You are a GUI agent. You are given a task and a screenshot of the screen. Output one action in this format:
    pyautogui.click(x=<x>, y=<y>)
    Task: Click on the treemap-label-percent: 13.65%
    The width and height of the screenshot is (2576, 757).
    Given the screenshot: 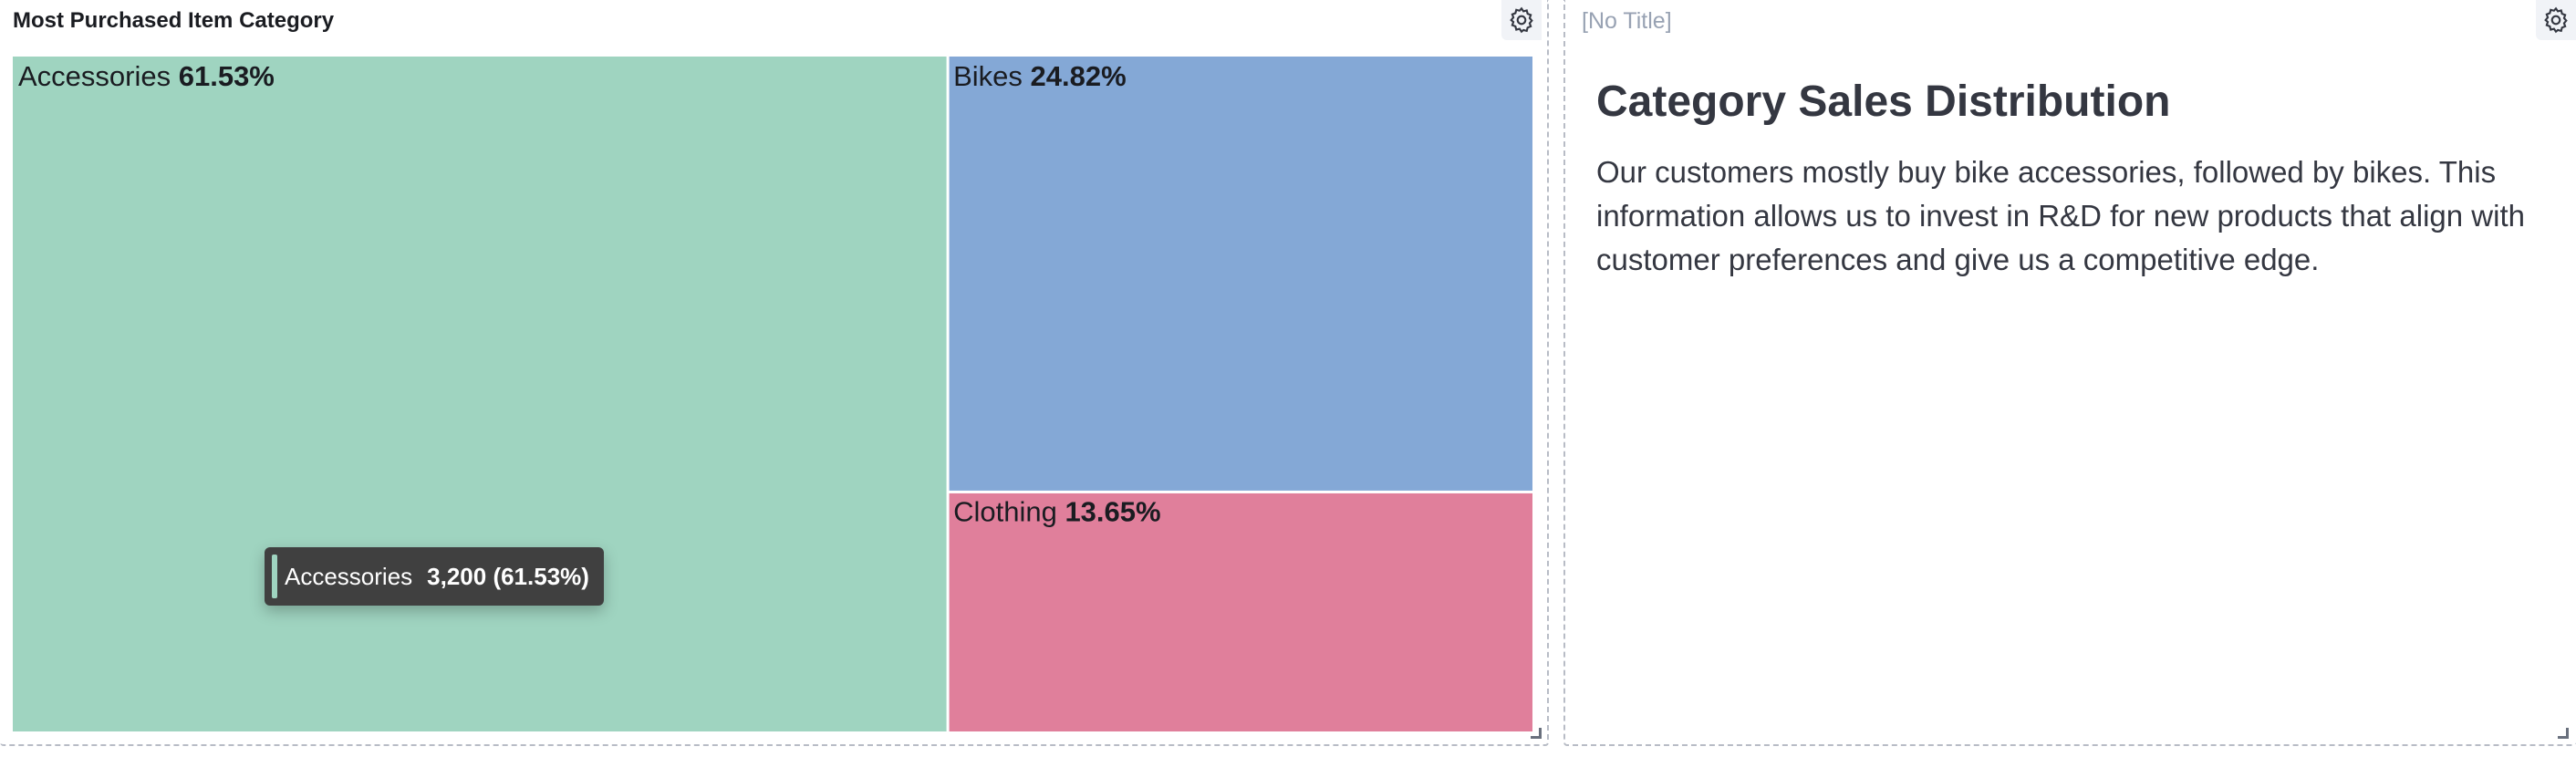 What is the action you would take?
    pyautogui.click(x=1112, y=511)
    